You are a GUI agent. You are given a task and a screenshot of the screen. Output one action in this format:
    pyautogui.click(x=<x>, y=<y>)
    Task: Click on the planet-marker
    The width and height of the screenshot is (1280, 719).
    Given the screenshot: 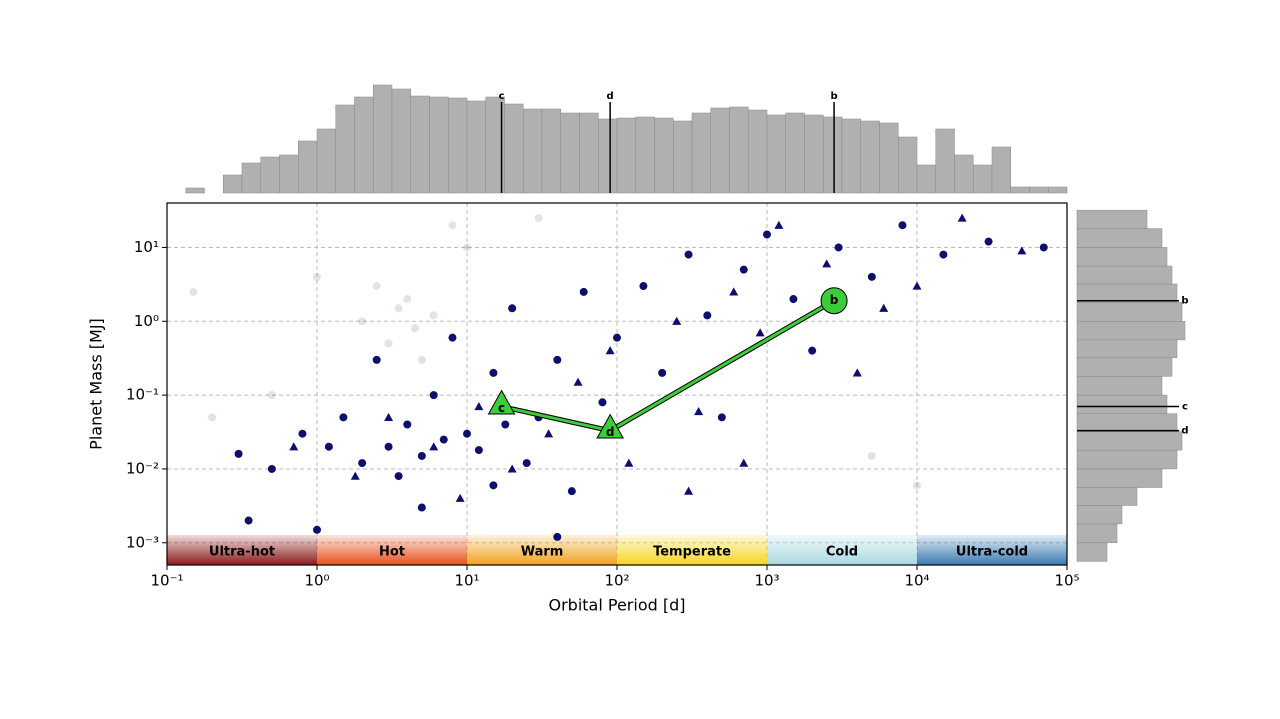 What is the action you would take?
    pyautogui.click(x=610, y=426)
    